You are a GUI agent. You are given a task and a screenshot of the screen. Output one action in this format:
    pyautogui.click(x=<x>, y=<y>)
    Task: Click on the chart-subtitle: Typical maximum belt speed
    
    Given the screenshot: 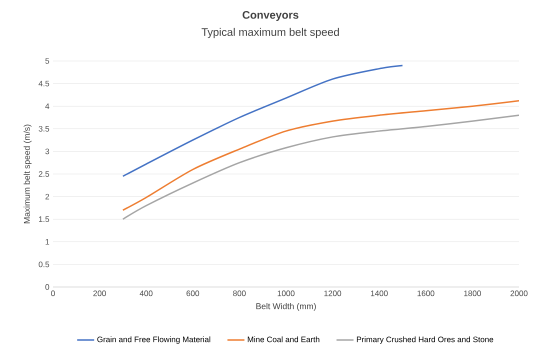 What is the action you would take?
    pyautogui.click(x=270, y=33)
    